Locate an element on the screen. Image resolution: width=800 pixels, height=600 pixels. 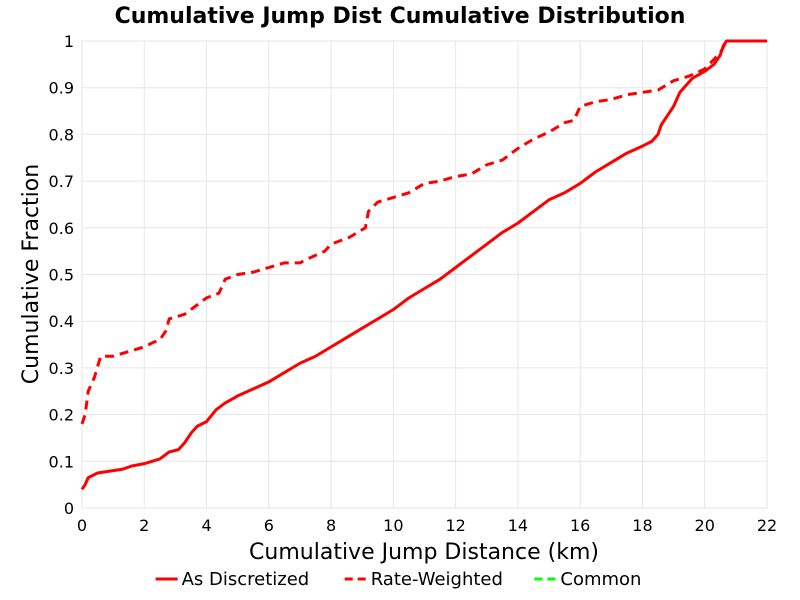
y-tick-label: 0.6 is located at coordinates (61, 228).